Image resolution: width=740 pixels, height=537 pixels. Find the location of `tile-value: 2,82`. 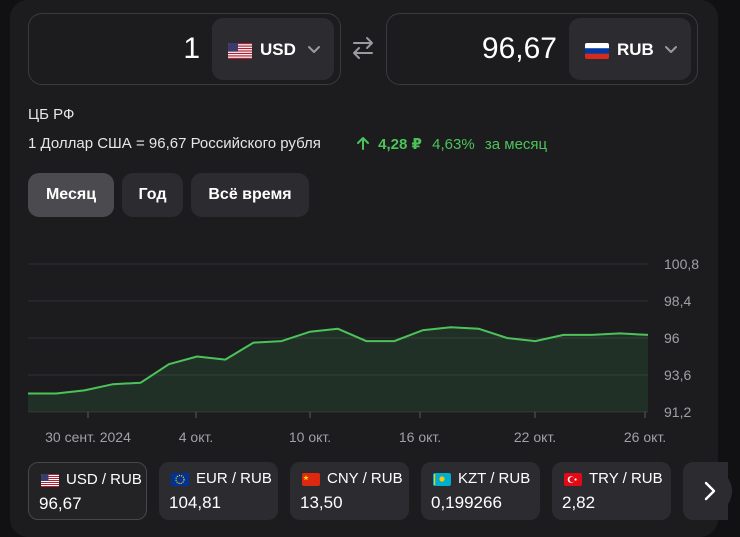

tile-value: 2,82 is located at coordinates (579, 502).